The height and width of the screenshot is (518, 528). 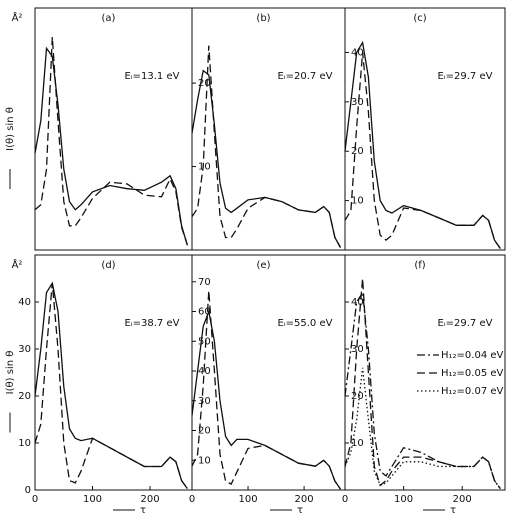 What do you see at coordinates (305, 76) in the screenshot?
I see `annotation: Eᵢ=20.7 eV` at bounding box center [305, 76].